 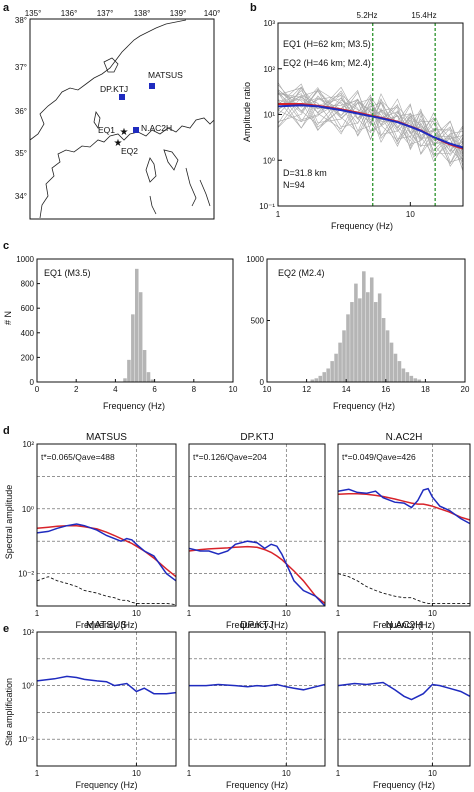 I want to click on station-label-nac2h: N.AC2H, so click(x=156, y=128).